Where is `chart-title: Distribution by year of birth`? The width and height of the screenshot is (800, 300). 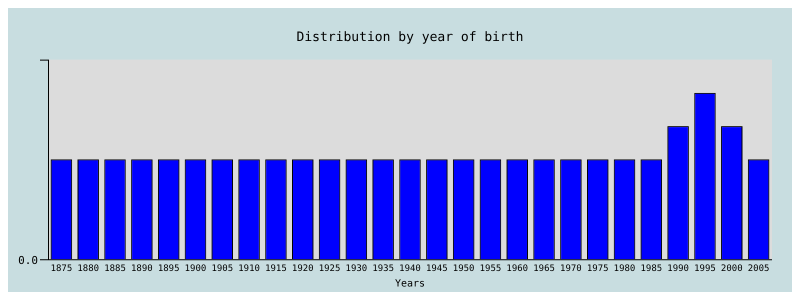 chart-title: Distribution by year of birth is located at coordinates (410, 38).